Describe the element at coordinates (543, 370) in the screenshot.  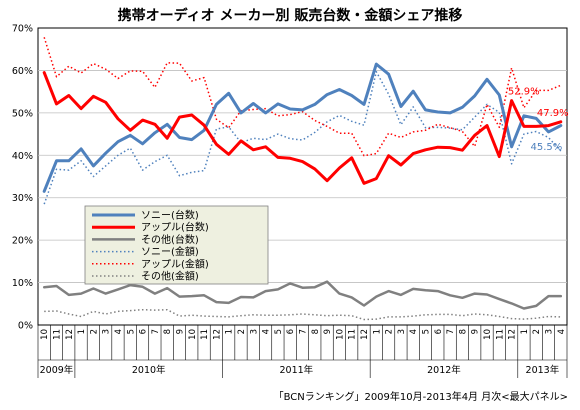
I see `year-label: 2013年` at that location.